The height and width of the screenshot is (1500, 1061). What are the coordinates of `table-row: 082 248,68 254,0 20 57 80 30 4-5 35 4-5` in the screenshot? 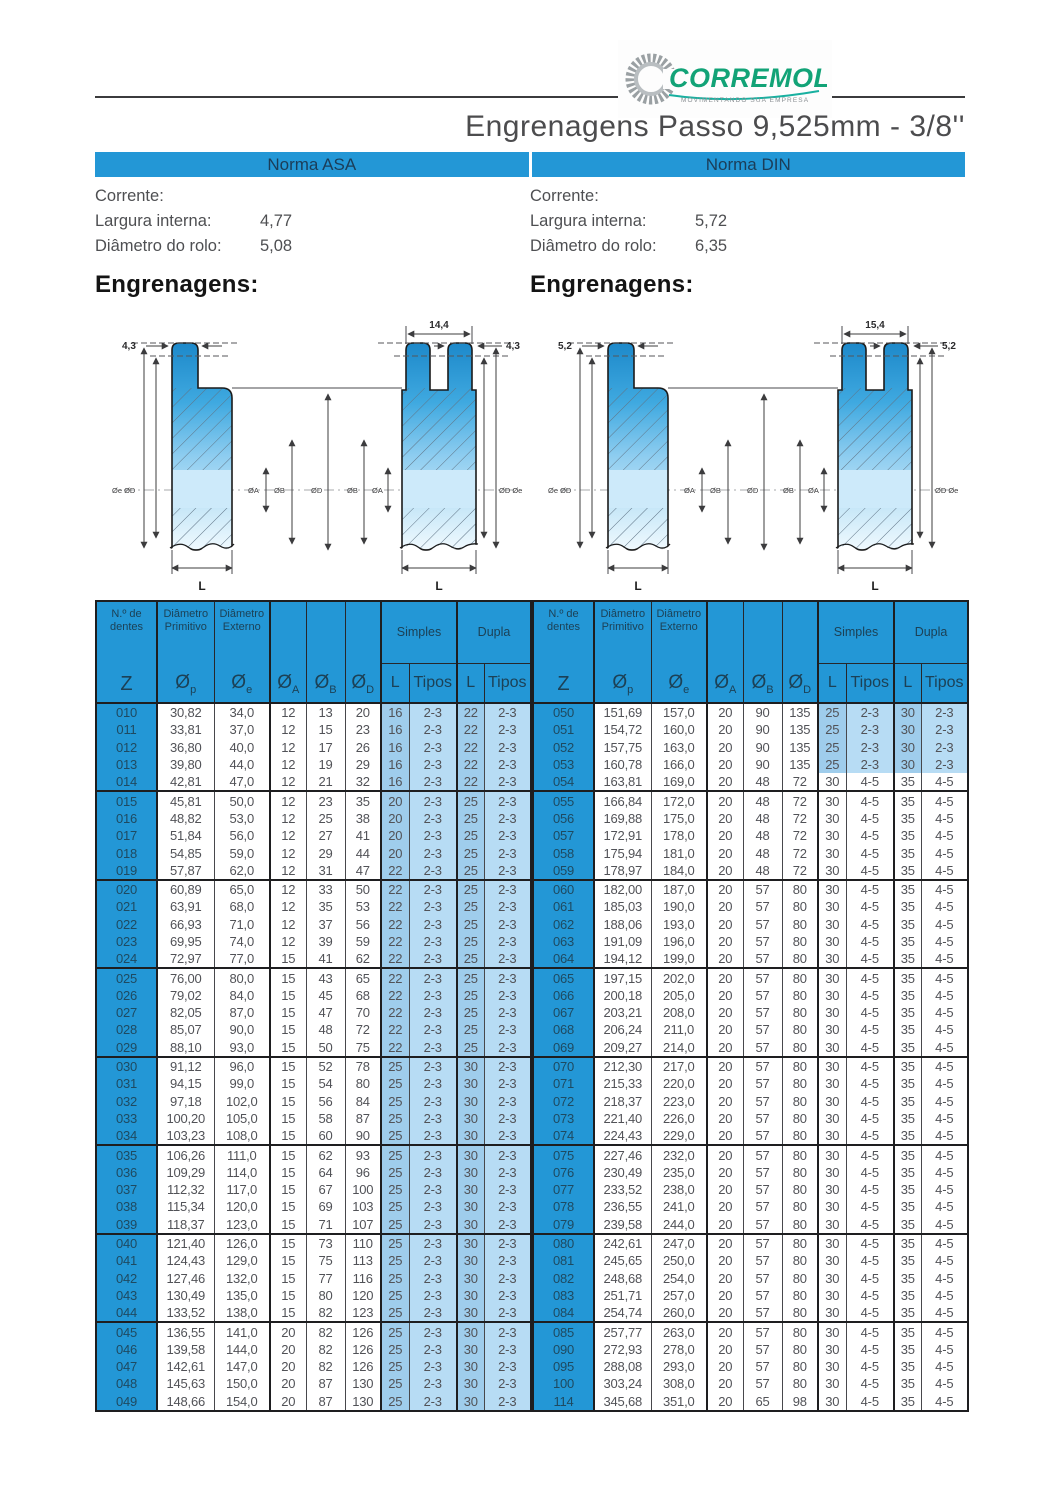 It's located at (751, 1278).